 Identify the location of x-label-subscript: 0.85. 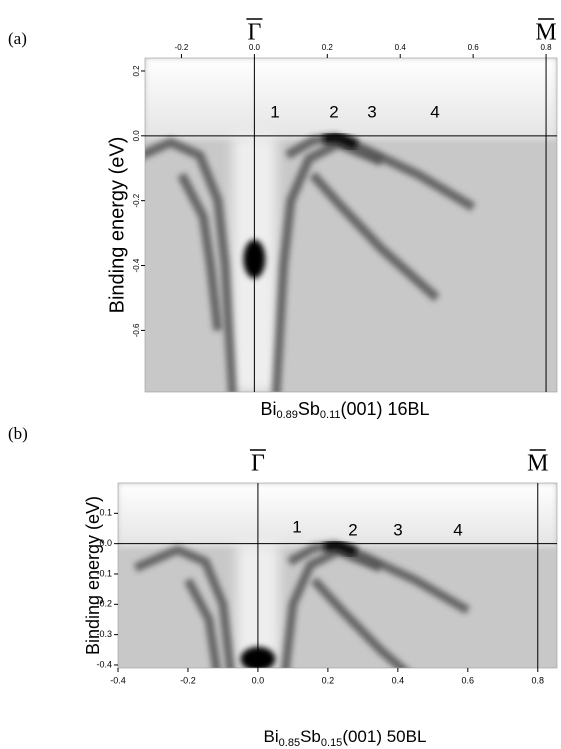
(289, 743).